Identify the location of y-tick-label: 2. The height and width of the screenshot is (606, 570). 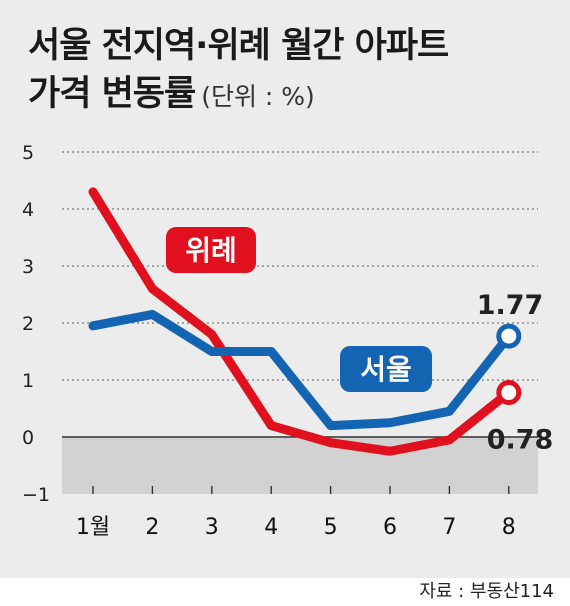
(28, 324).